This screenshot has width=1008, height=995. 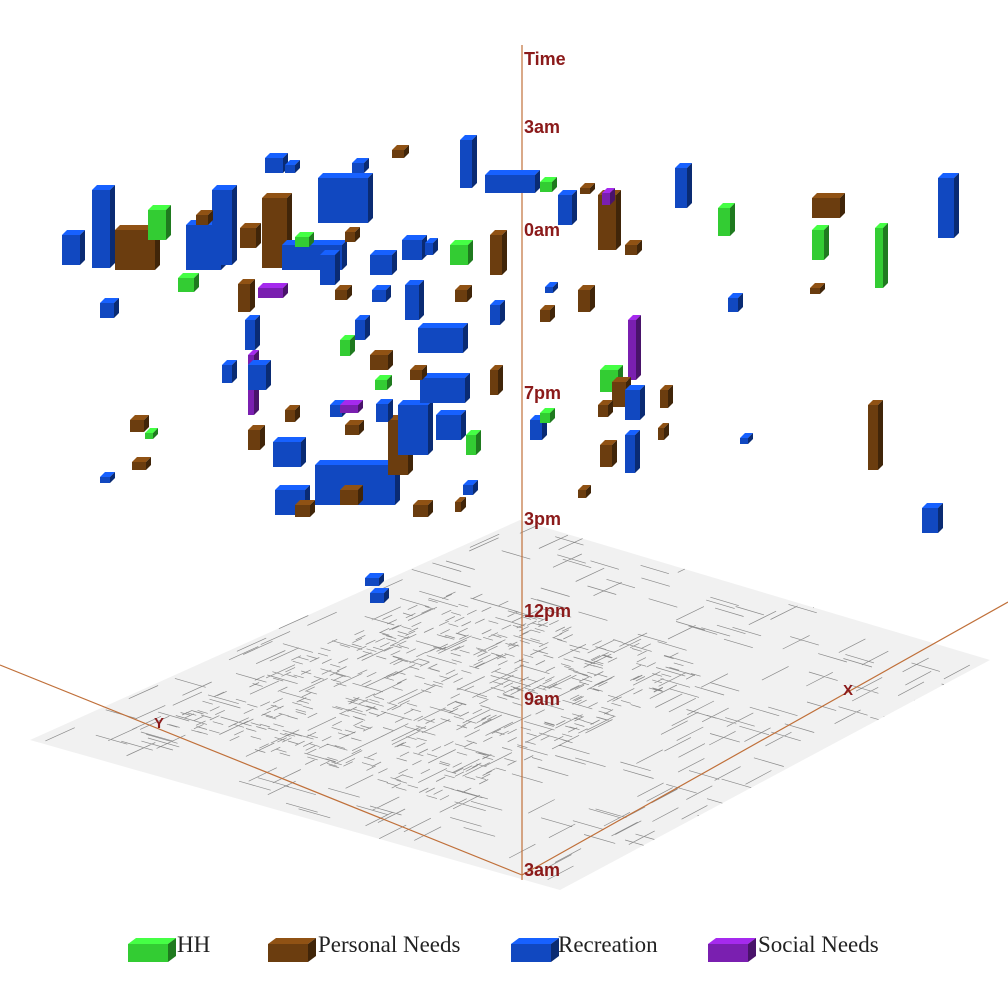 I want to click on x-axis-label: X, so click(x=848, y=690).